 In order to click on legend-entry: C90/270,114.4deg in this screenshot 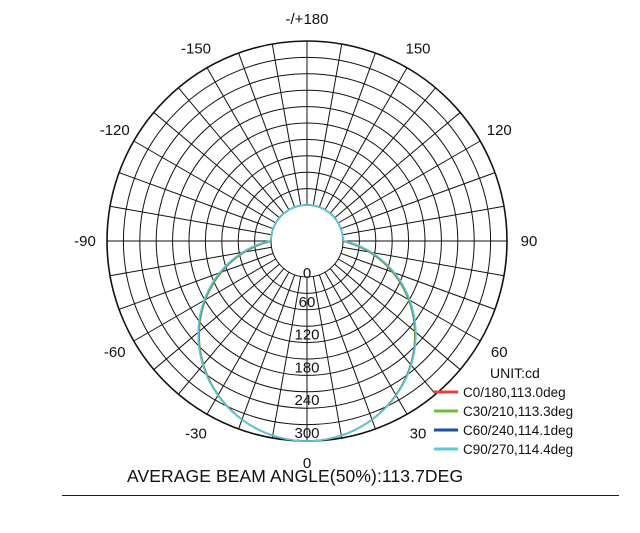, I will do `click(518, 449)`.